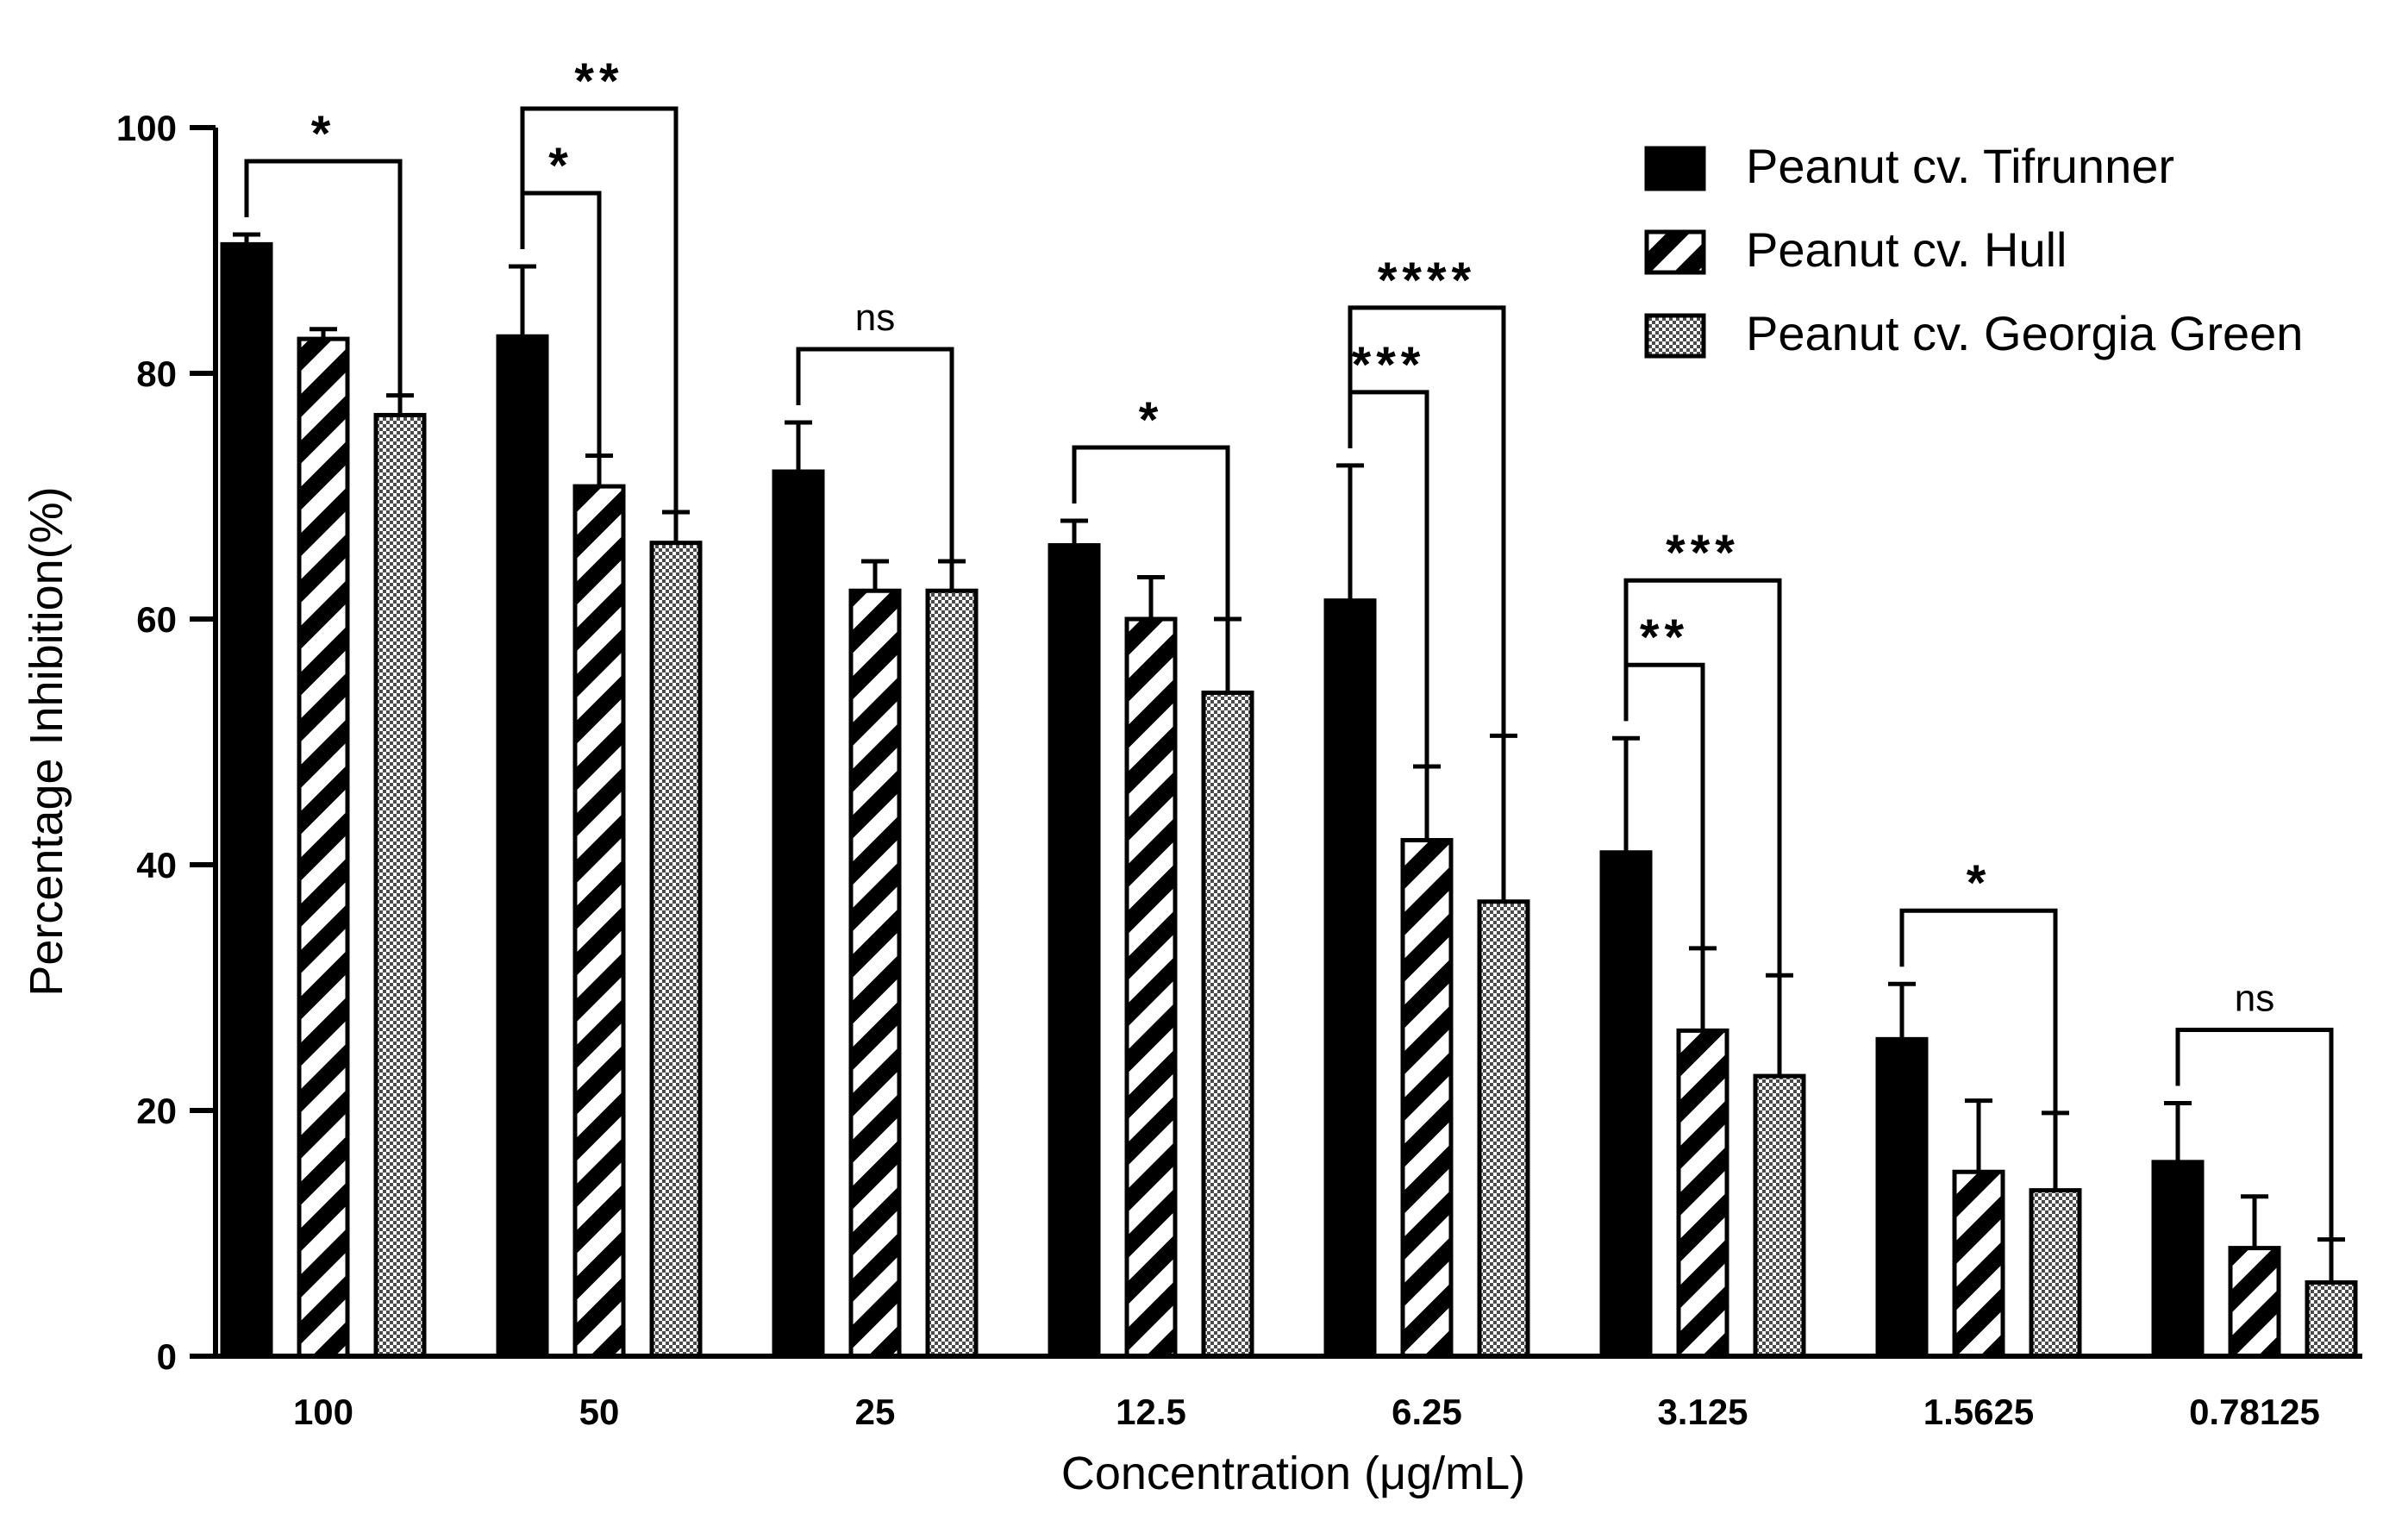 The image size is (2408, 1520). What do you see at coordinates (1906, 249) in the screenshot?
I see `legend-label-1: Peanut cv. Hull` at bounding box center [1906, 249].